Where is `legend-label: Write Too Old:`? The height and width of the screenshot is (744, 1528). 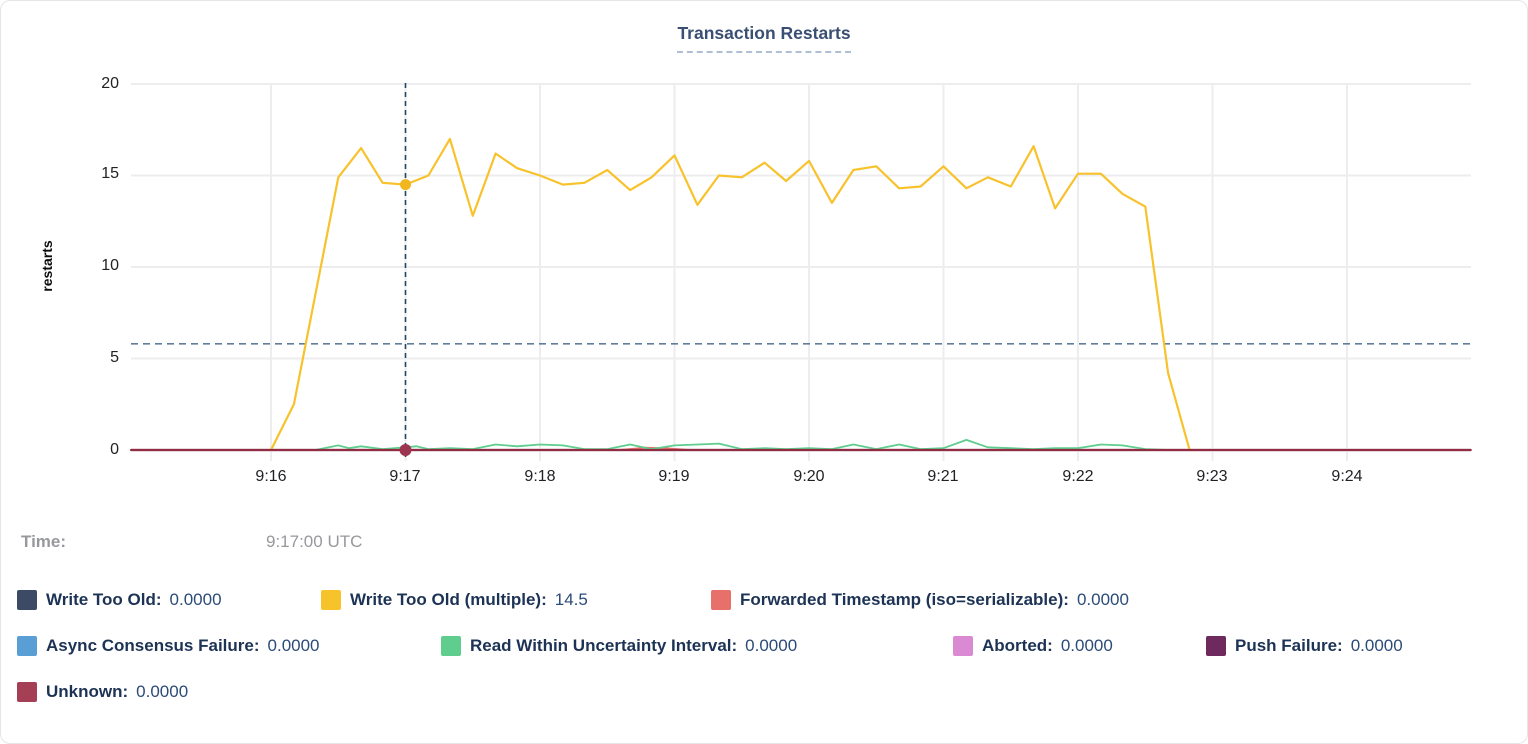 legend-label: Write Too Old: is located at coordinates (104, 599).